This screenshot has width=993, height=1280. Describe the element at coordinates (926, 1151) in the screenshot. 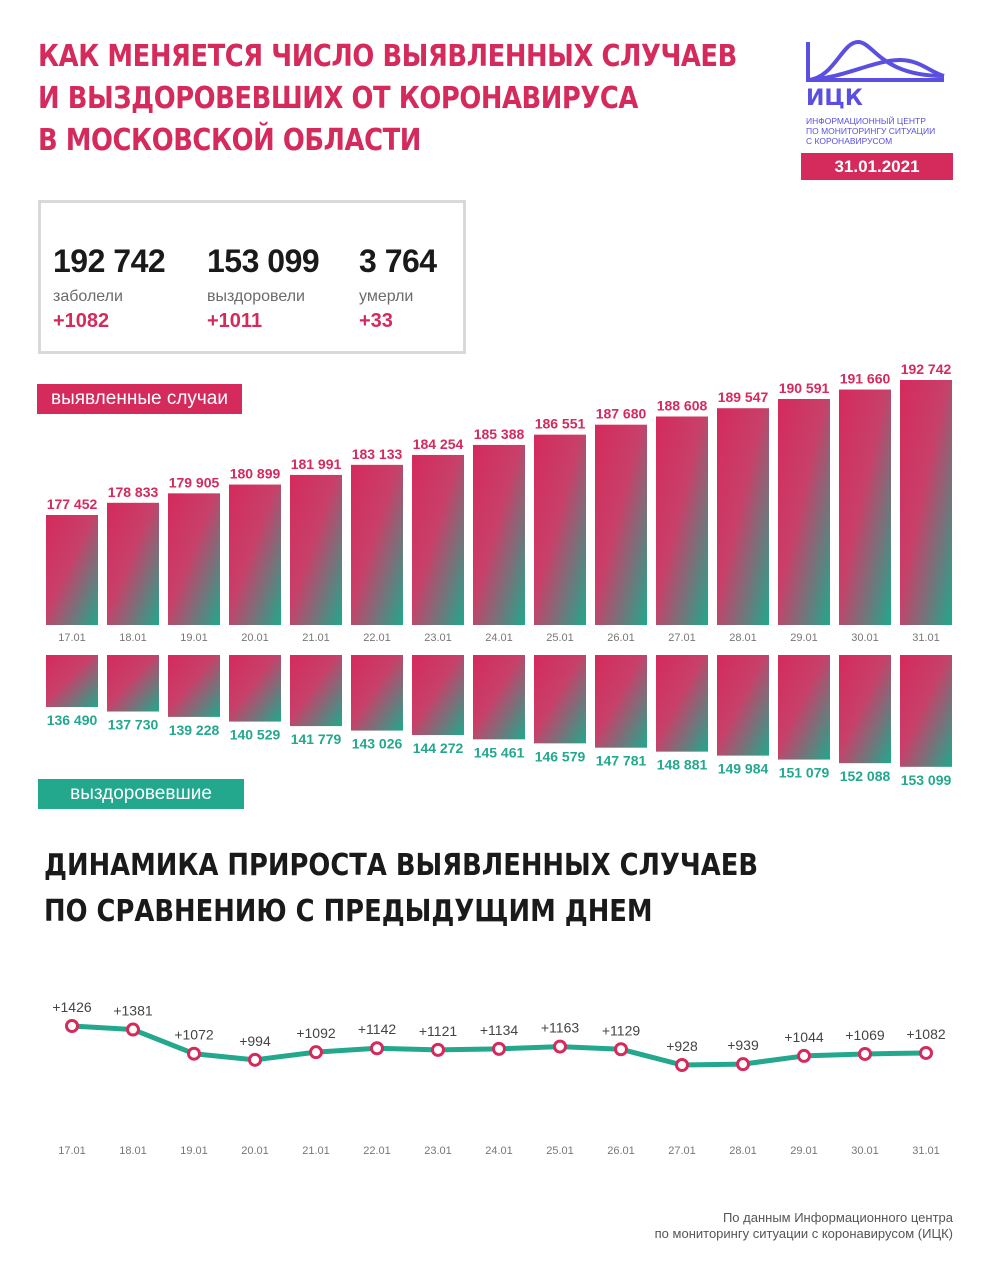

I see `date-tick-label: 31.01` at that location.